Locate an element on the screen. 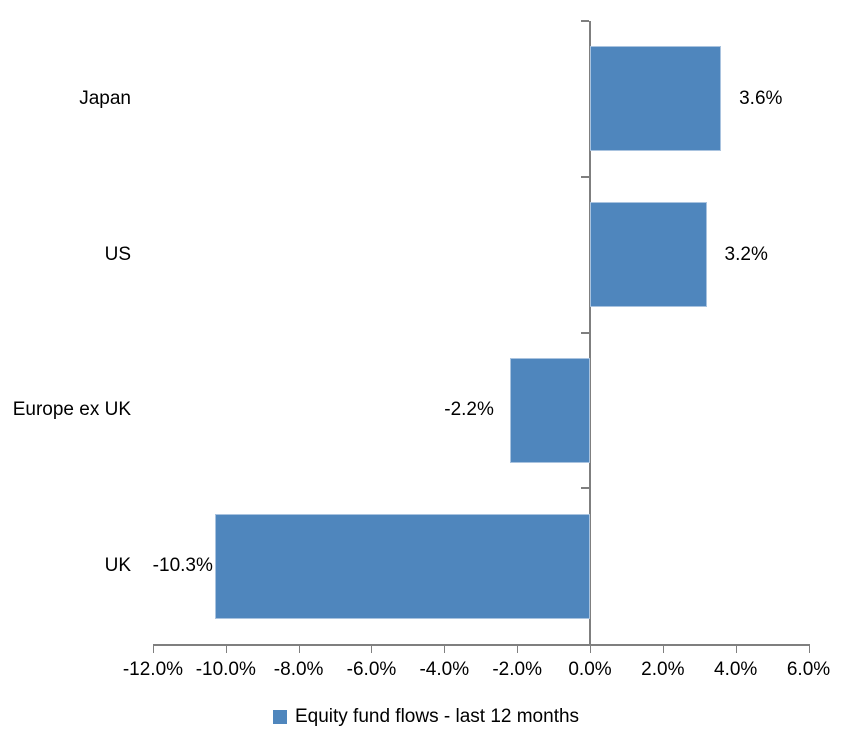 Image resolution: width=852 pixels, height=747 pixels. data-label-us: 3.2% is located at coordinates (746, 254).